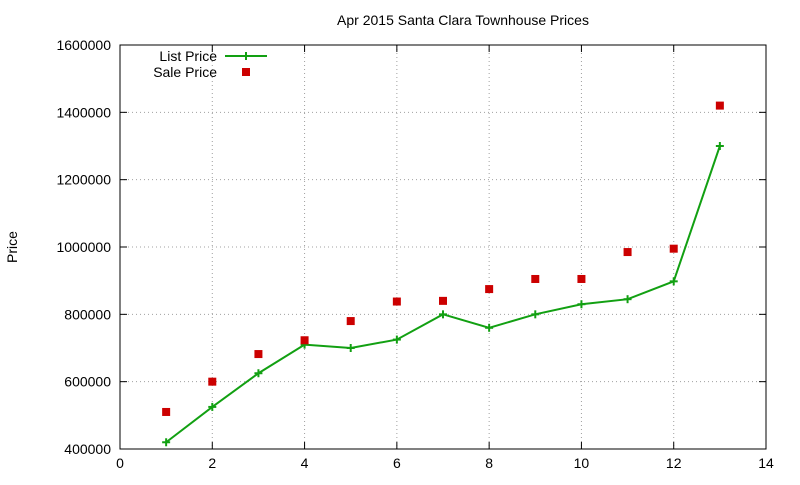 Image resolution: width=800 pixels, height=485 pixels. What do you see at coordinates (489, 463) in the screenshot?
I see `x-tick-label: 8` at bounding box center [489, 463].